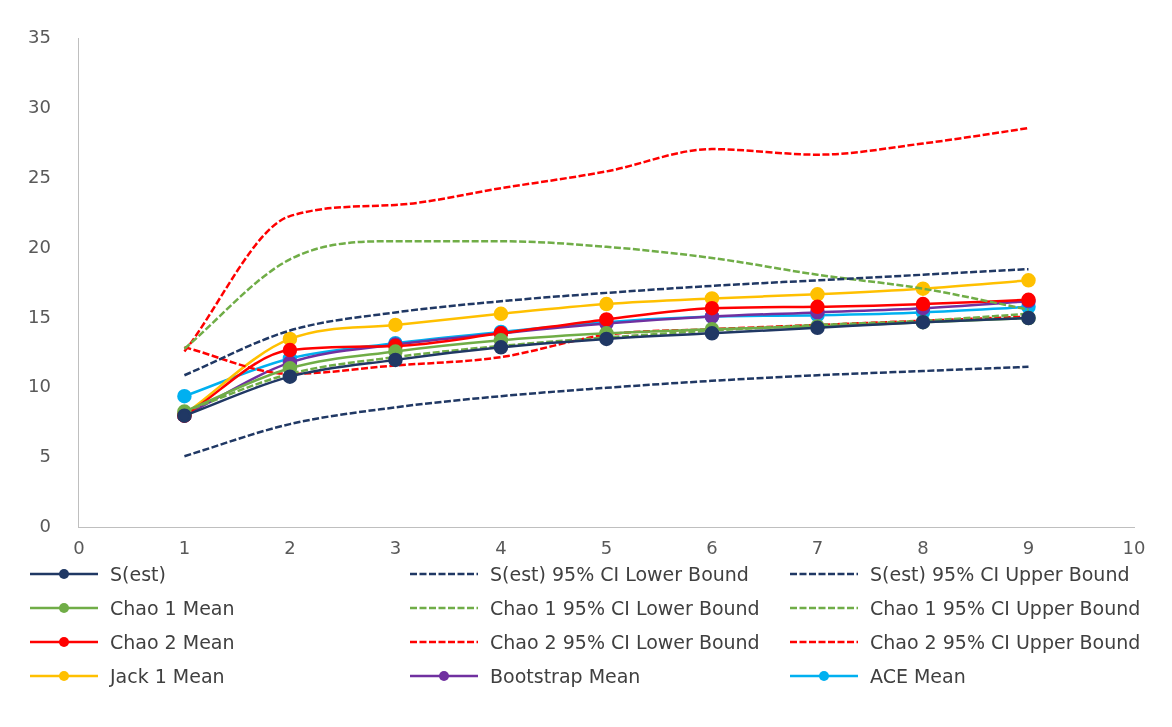 The width and height of the screenshot is (1172, 727). I want to click on legend-label: Chao 2 Mean, so click(172, 642).